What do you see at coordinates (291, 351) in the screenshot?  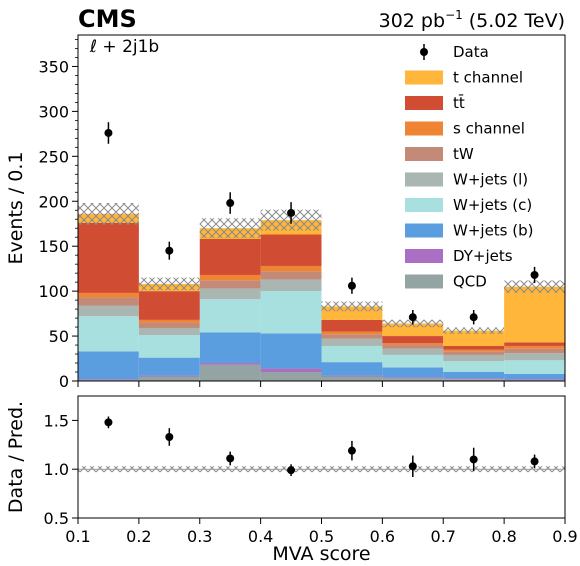 I see `bar-w-jets-b--bin-3` at bounding box center [291, 351].